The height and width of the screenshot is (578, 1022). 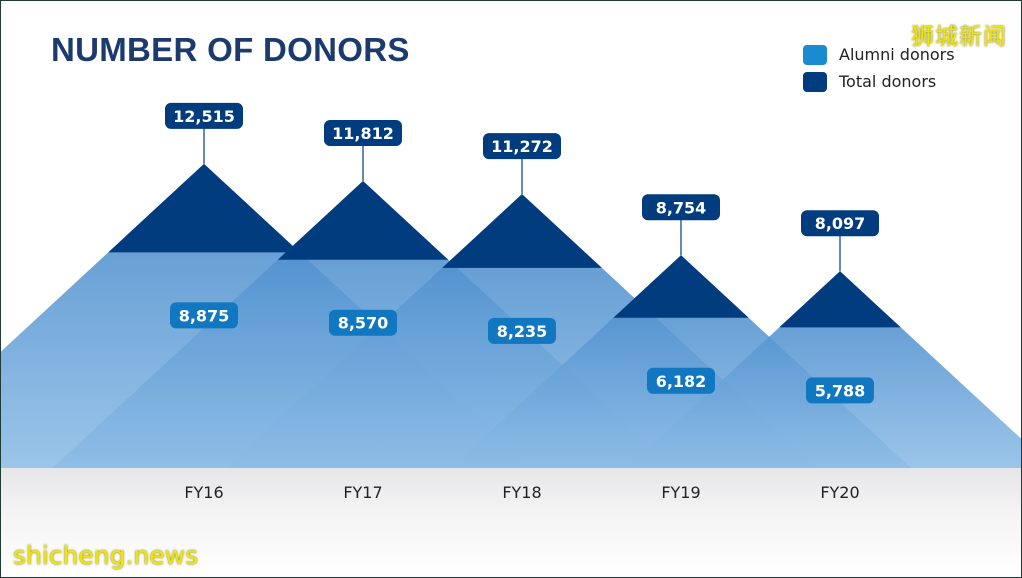 I want to click on legend-item-total: Total donors, so click(x=879, y=81).